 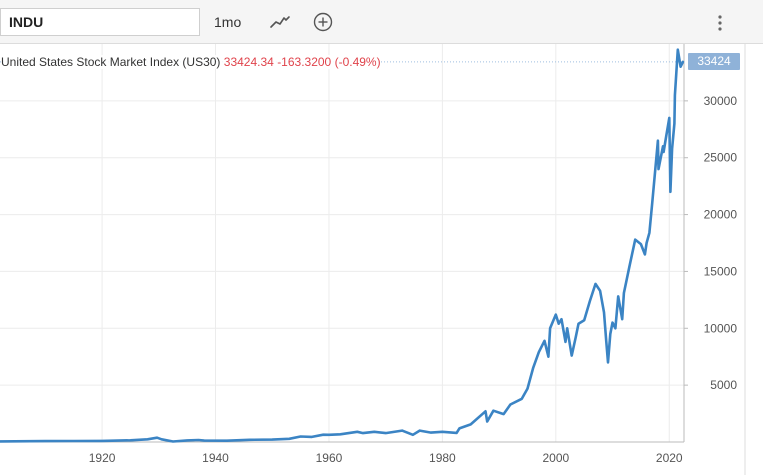 I want to click on x-tick-label: 1980, so click(x=442, y=458).